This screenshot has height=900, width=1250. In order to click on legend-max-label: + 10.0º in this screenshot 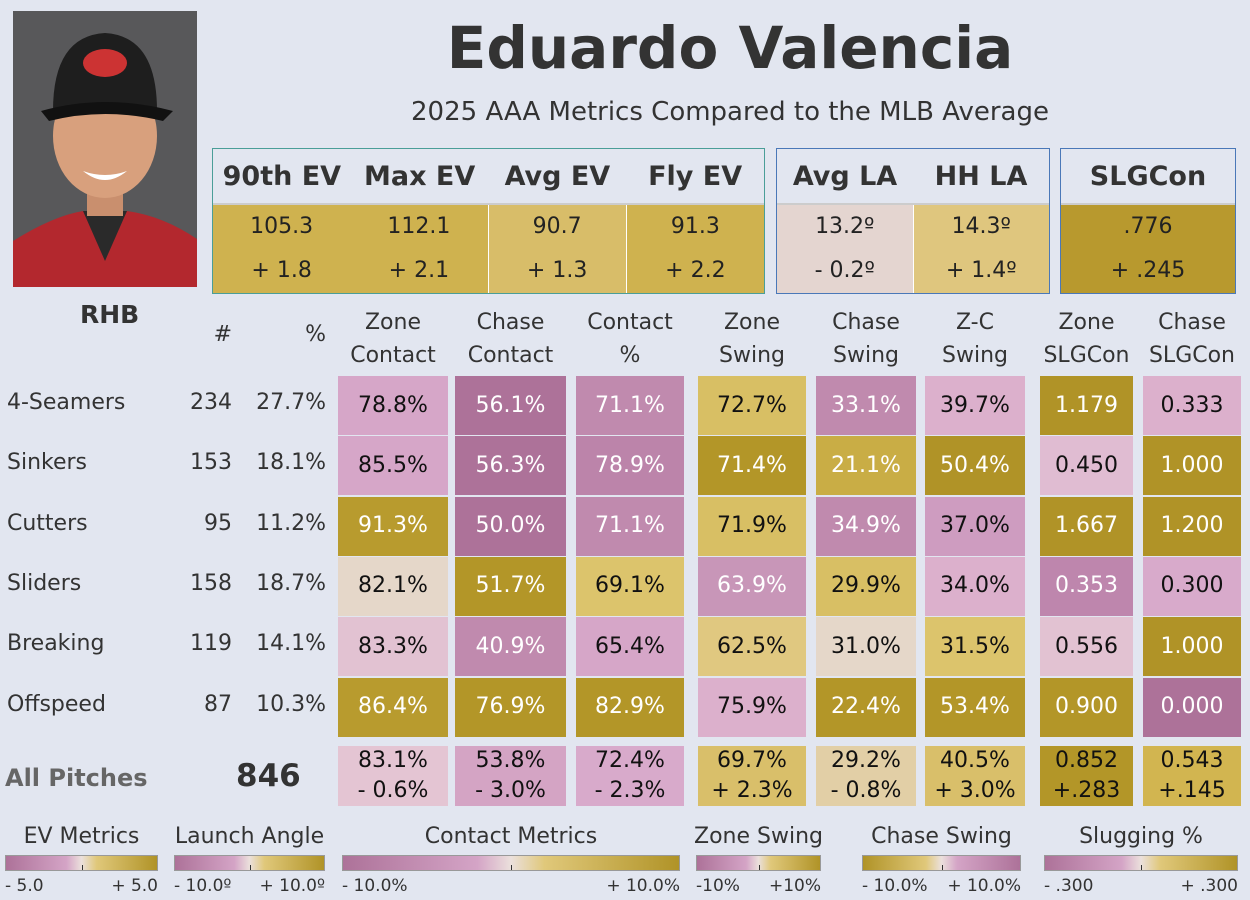, I will do `click(292, 886)`.